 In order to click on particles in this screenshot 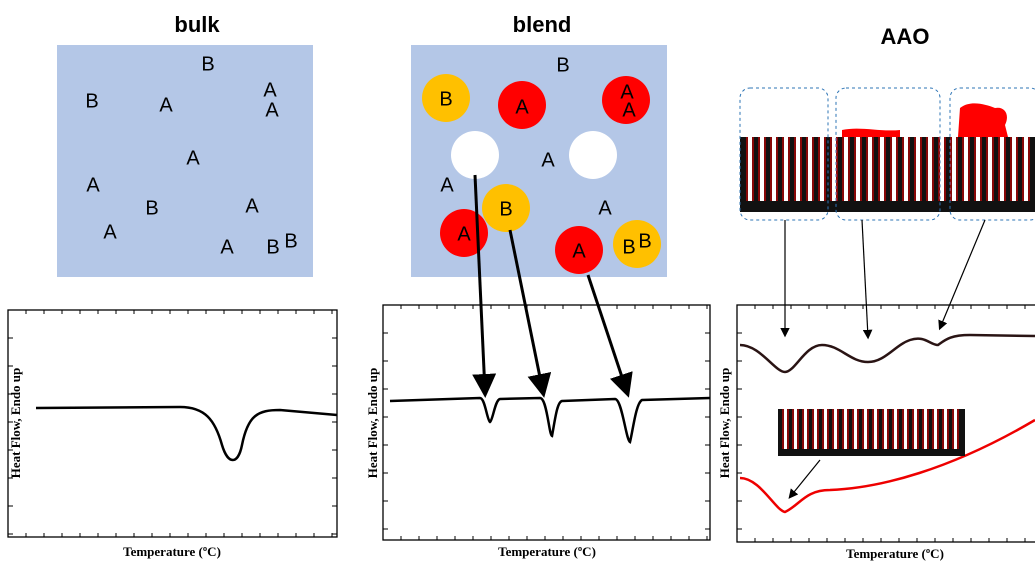, I will do `click(541, 174)`.